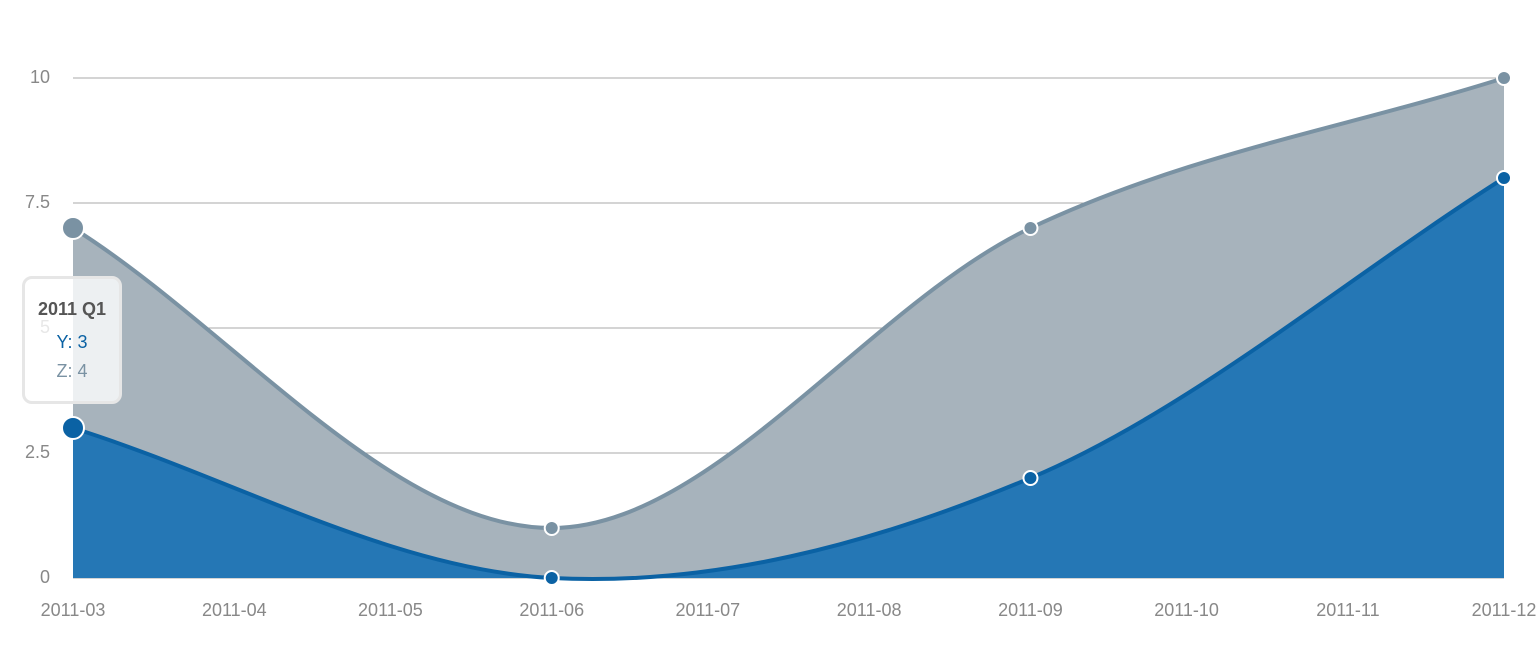  What do you see at coordinates (72, 309) in the screenshot?
I see `tooltip-title: 2011 Q1` at bounding box center [72, 309].